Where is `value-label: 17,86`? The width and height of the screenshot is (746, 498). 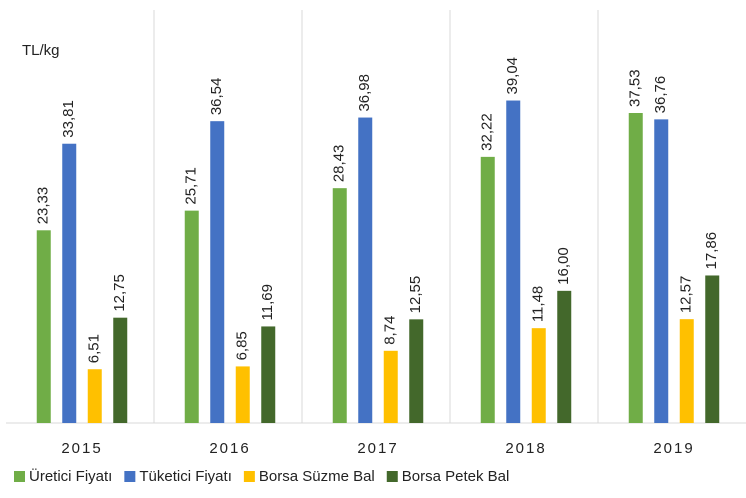 value-label: 17,86 is located at coordinates (711, 251).